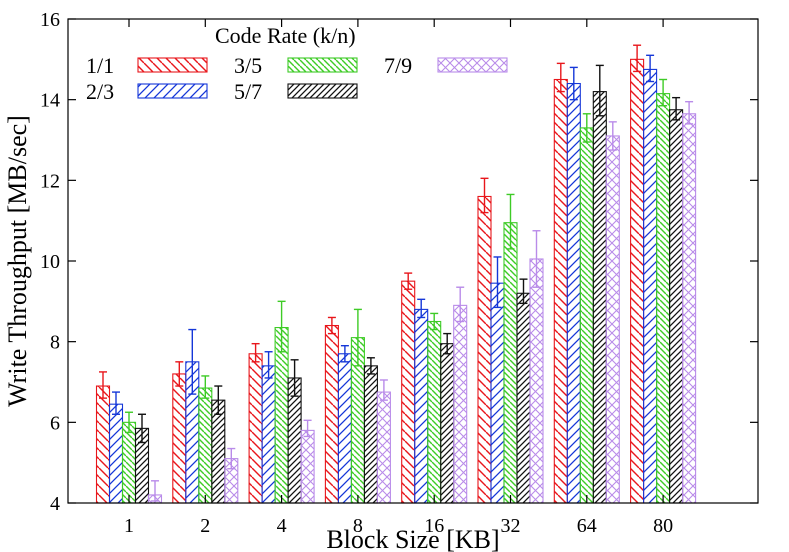 The height and width of the screenshot is (552, 789). I want to click on y-tick-label: 8, so click(55, 343).